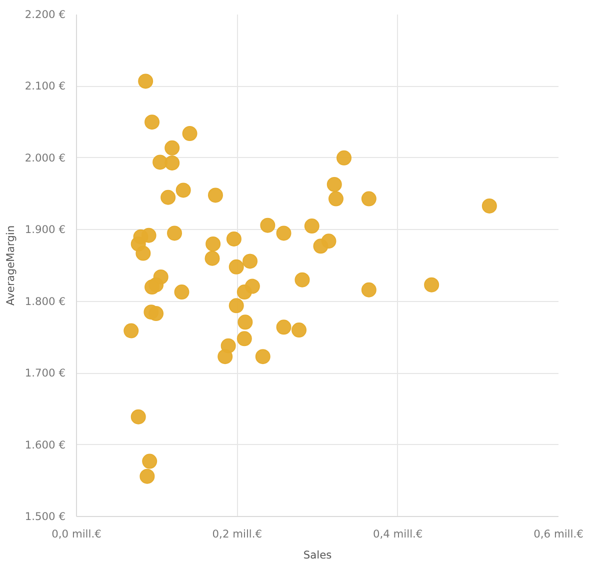 The image size is (590, 564). Describe the element at coordinates (77, 534) in the screenshot. I see `x-tick-label: 0,0 mill.€` at that location.